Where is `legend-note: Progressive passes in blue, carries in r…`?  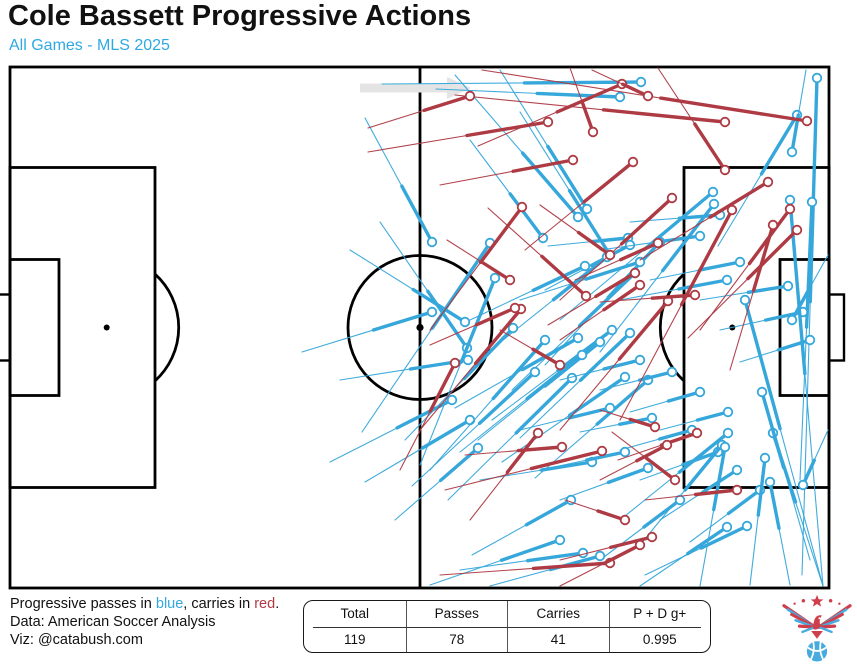
legend-note: Progressive passes in blue, carries in r… is located at coordinates (144, 604).